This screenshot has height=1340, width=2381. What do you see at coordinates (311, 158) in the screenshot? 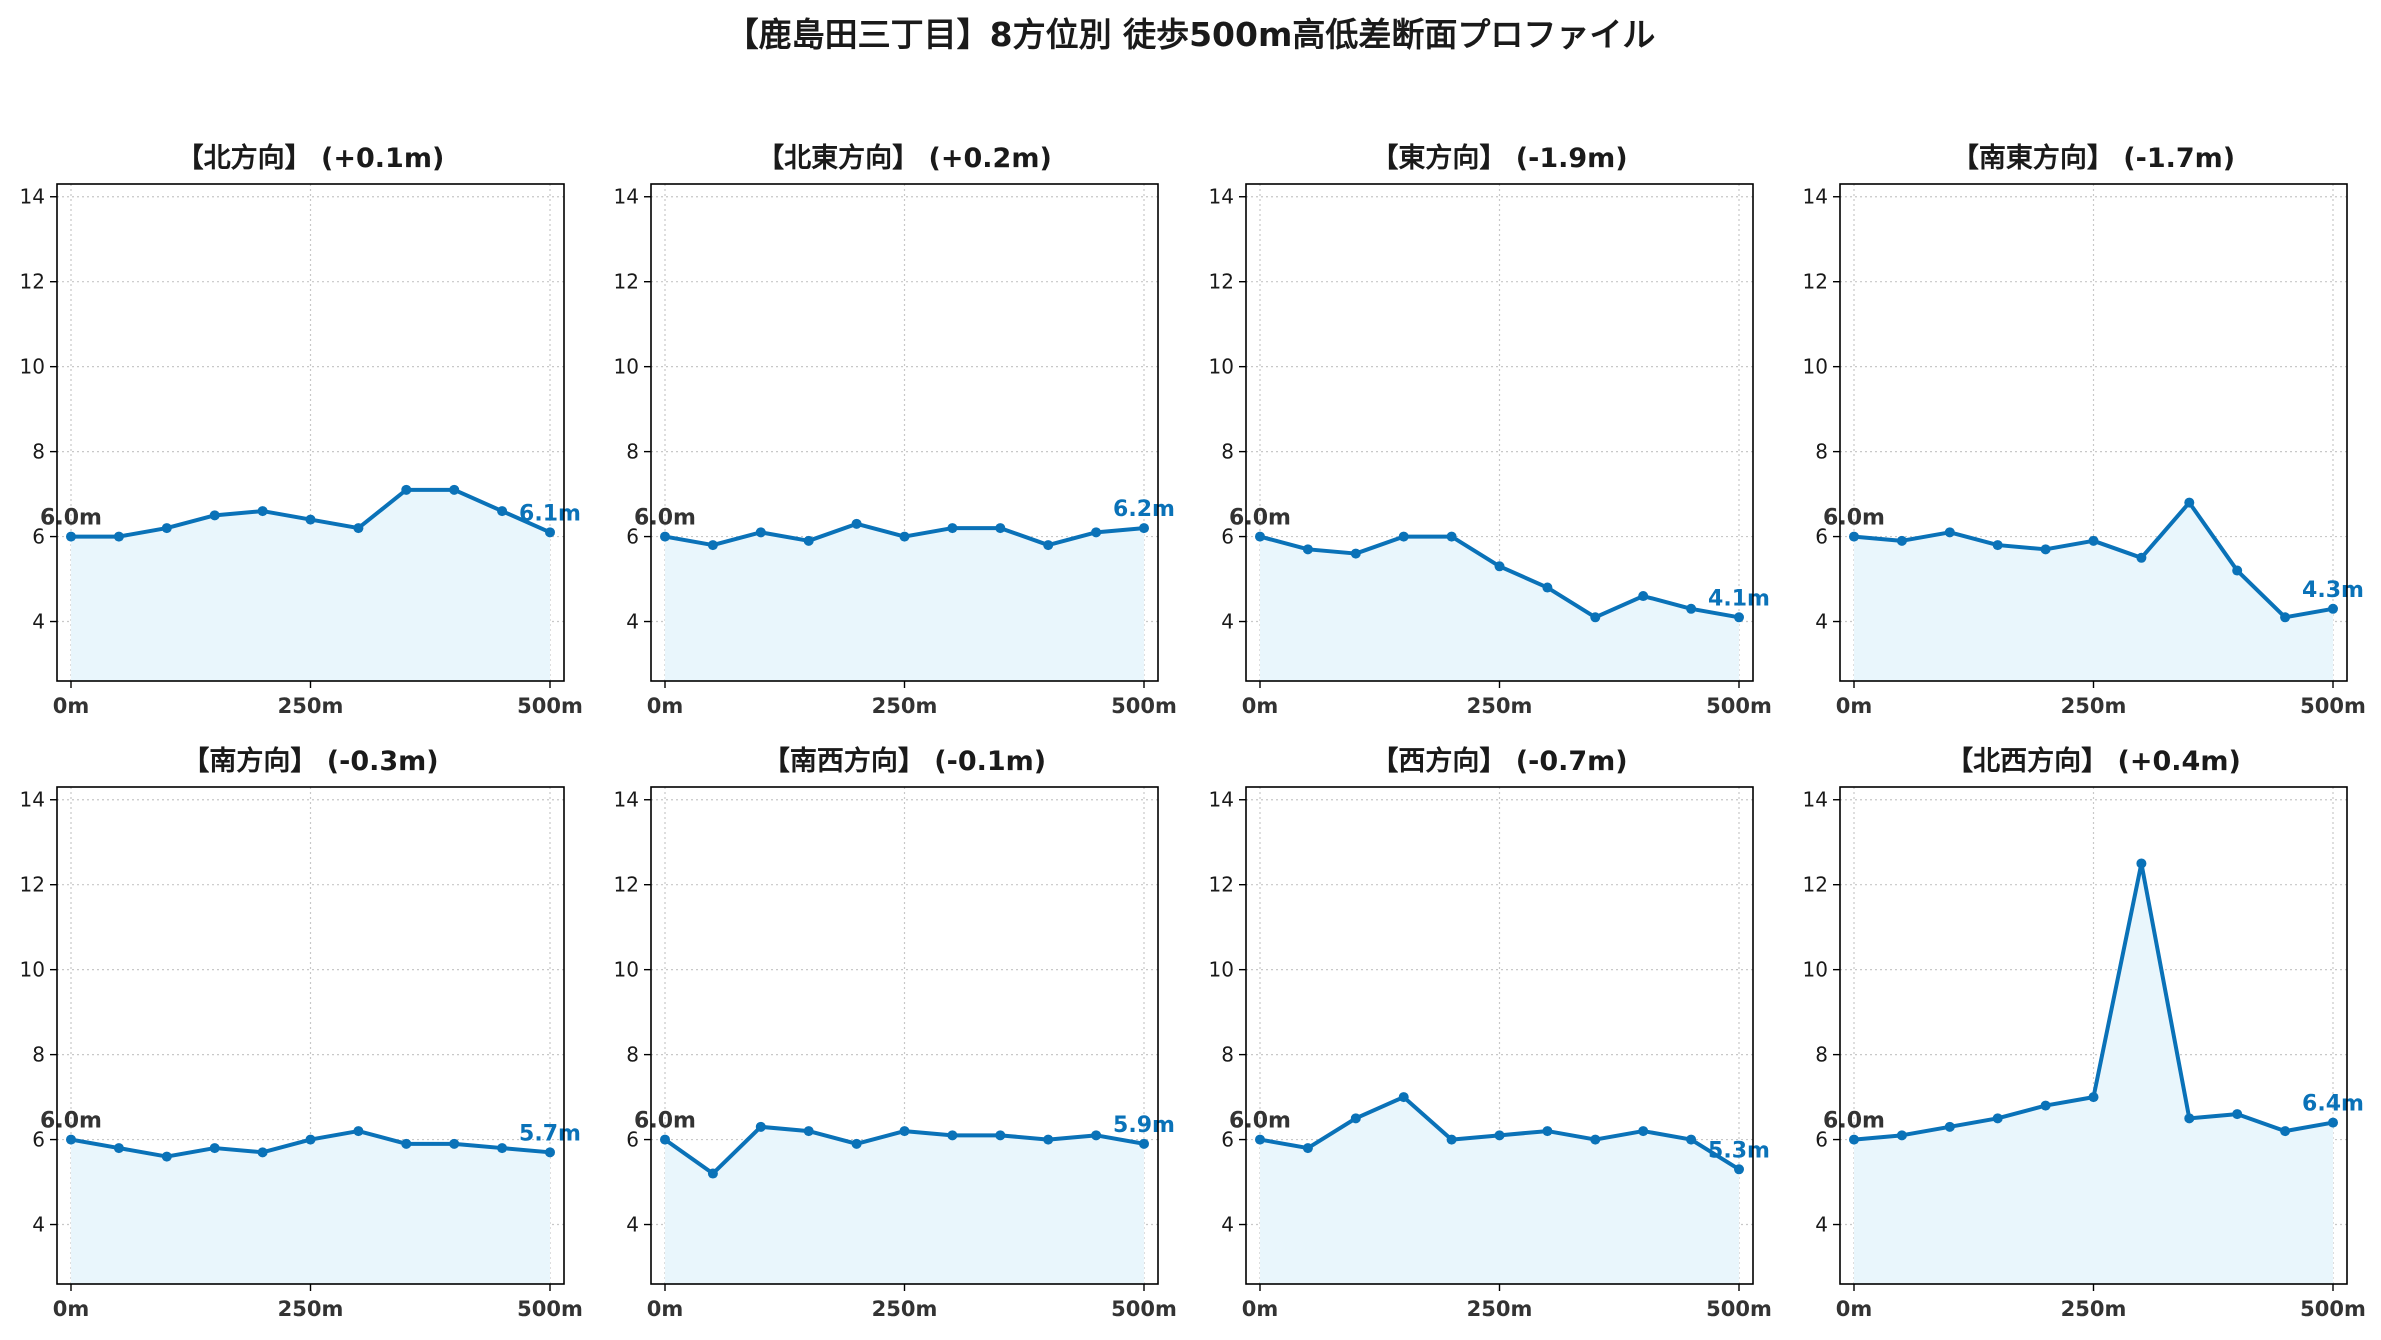
I see `subplot-title: 【北方向】 (+0.1m)` at bounding box center [311, 158].